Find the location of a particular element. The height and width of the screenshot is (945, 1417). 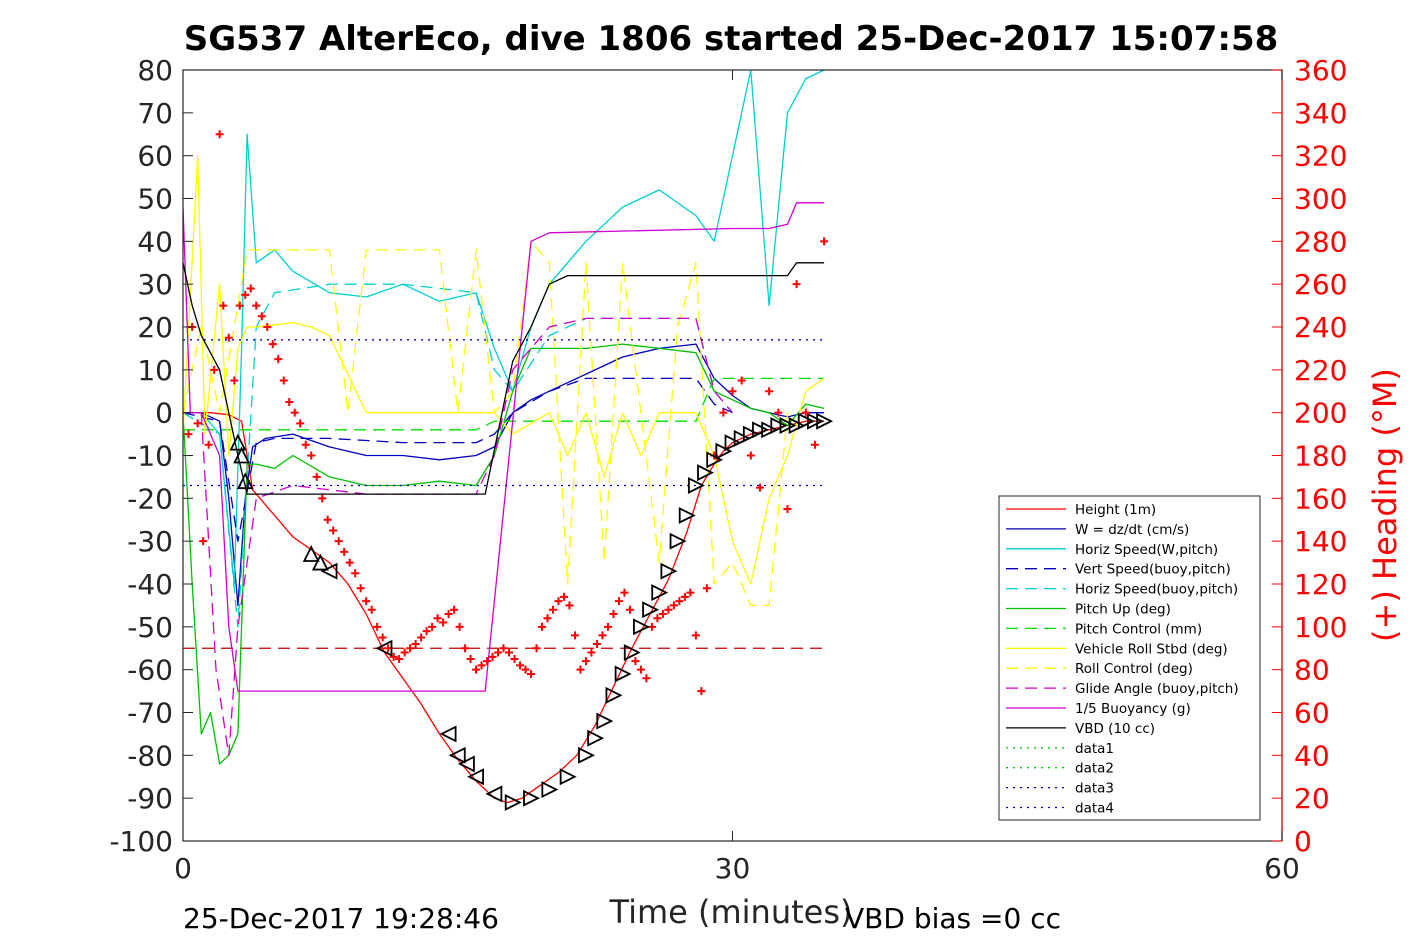

y-left-tick-label: -70 is located at coordinates (150, 713).